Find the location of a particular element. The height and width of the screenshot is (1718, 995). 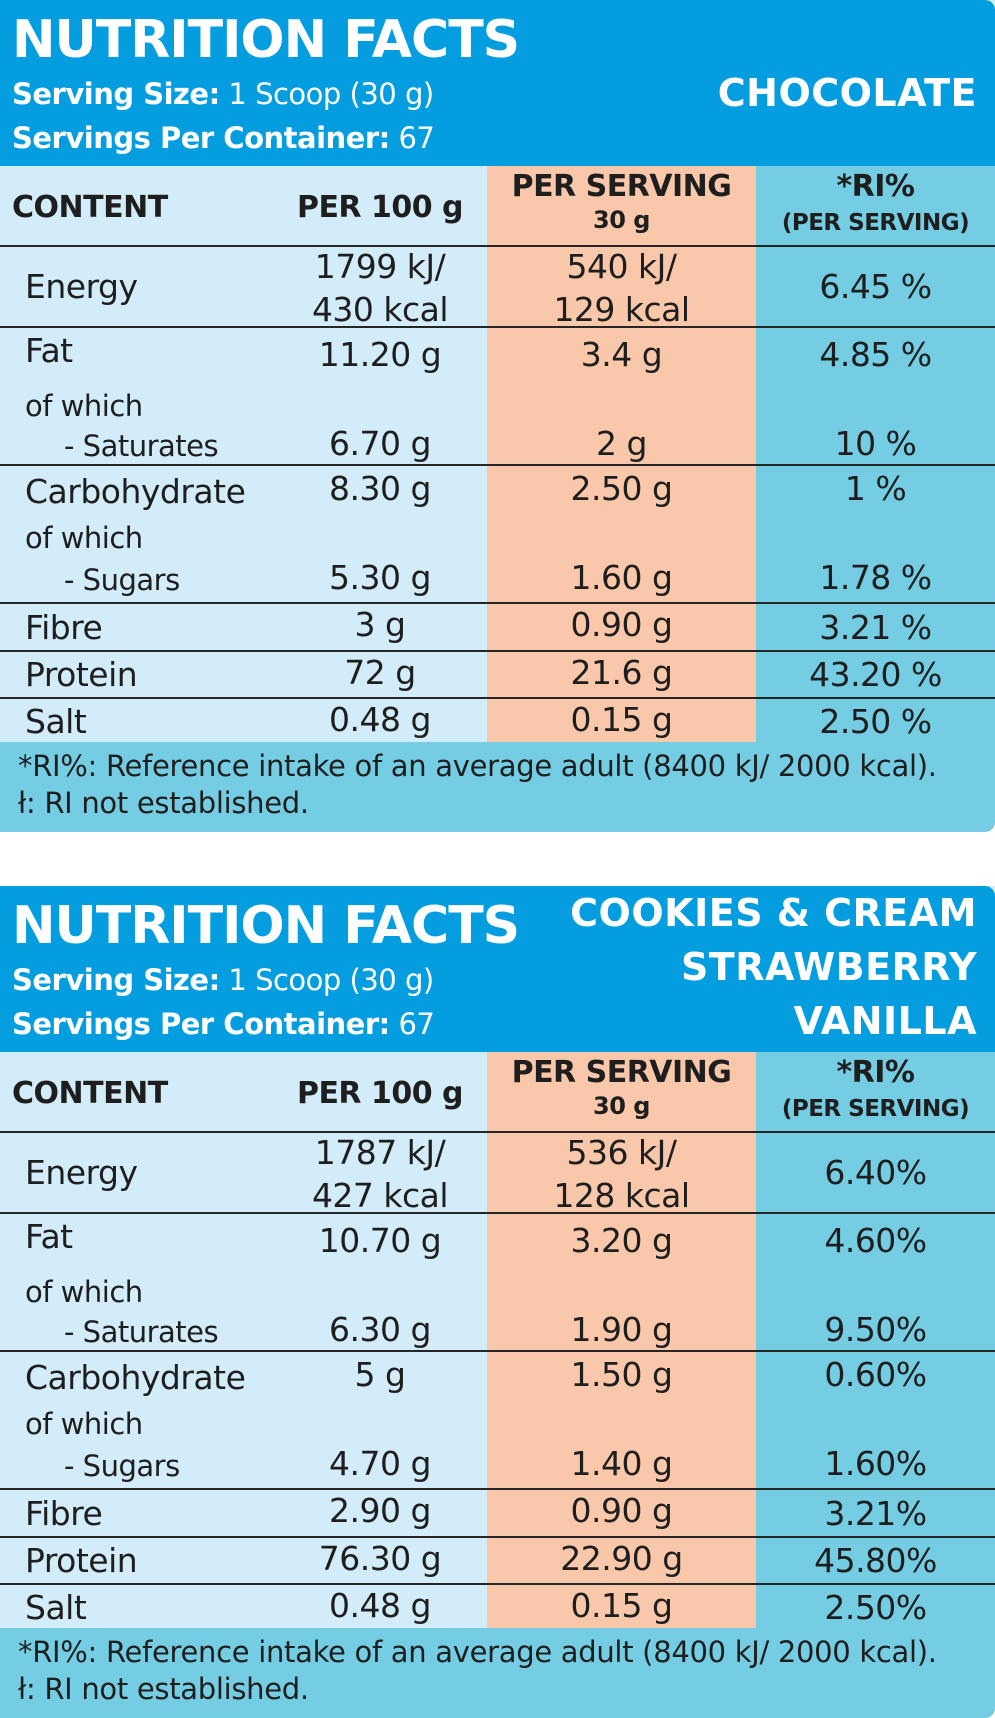

header-content: CONTENT is located at coordinates (90, 1093).